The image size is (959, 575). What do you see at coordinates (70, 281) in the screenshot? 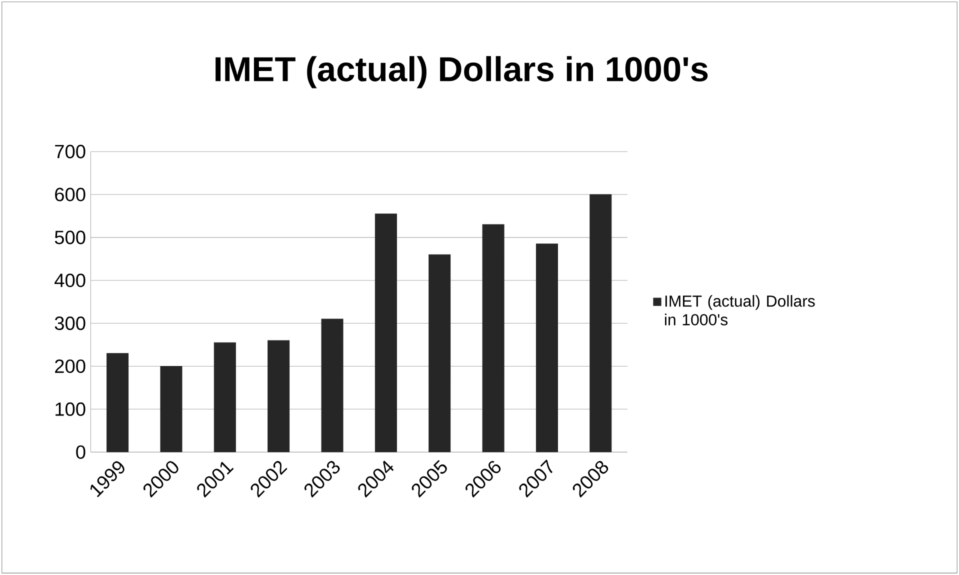
I see `y-tick-label: 400` at bounding box center [70, 281].